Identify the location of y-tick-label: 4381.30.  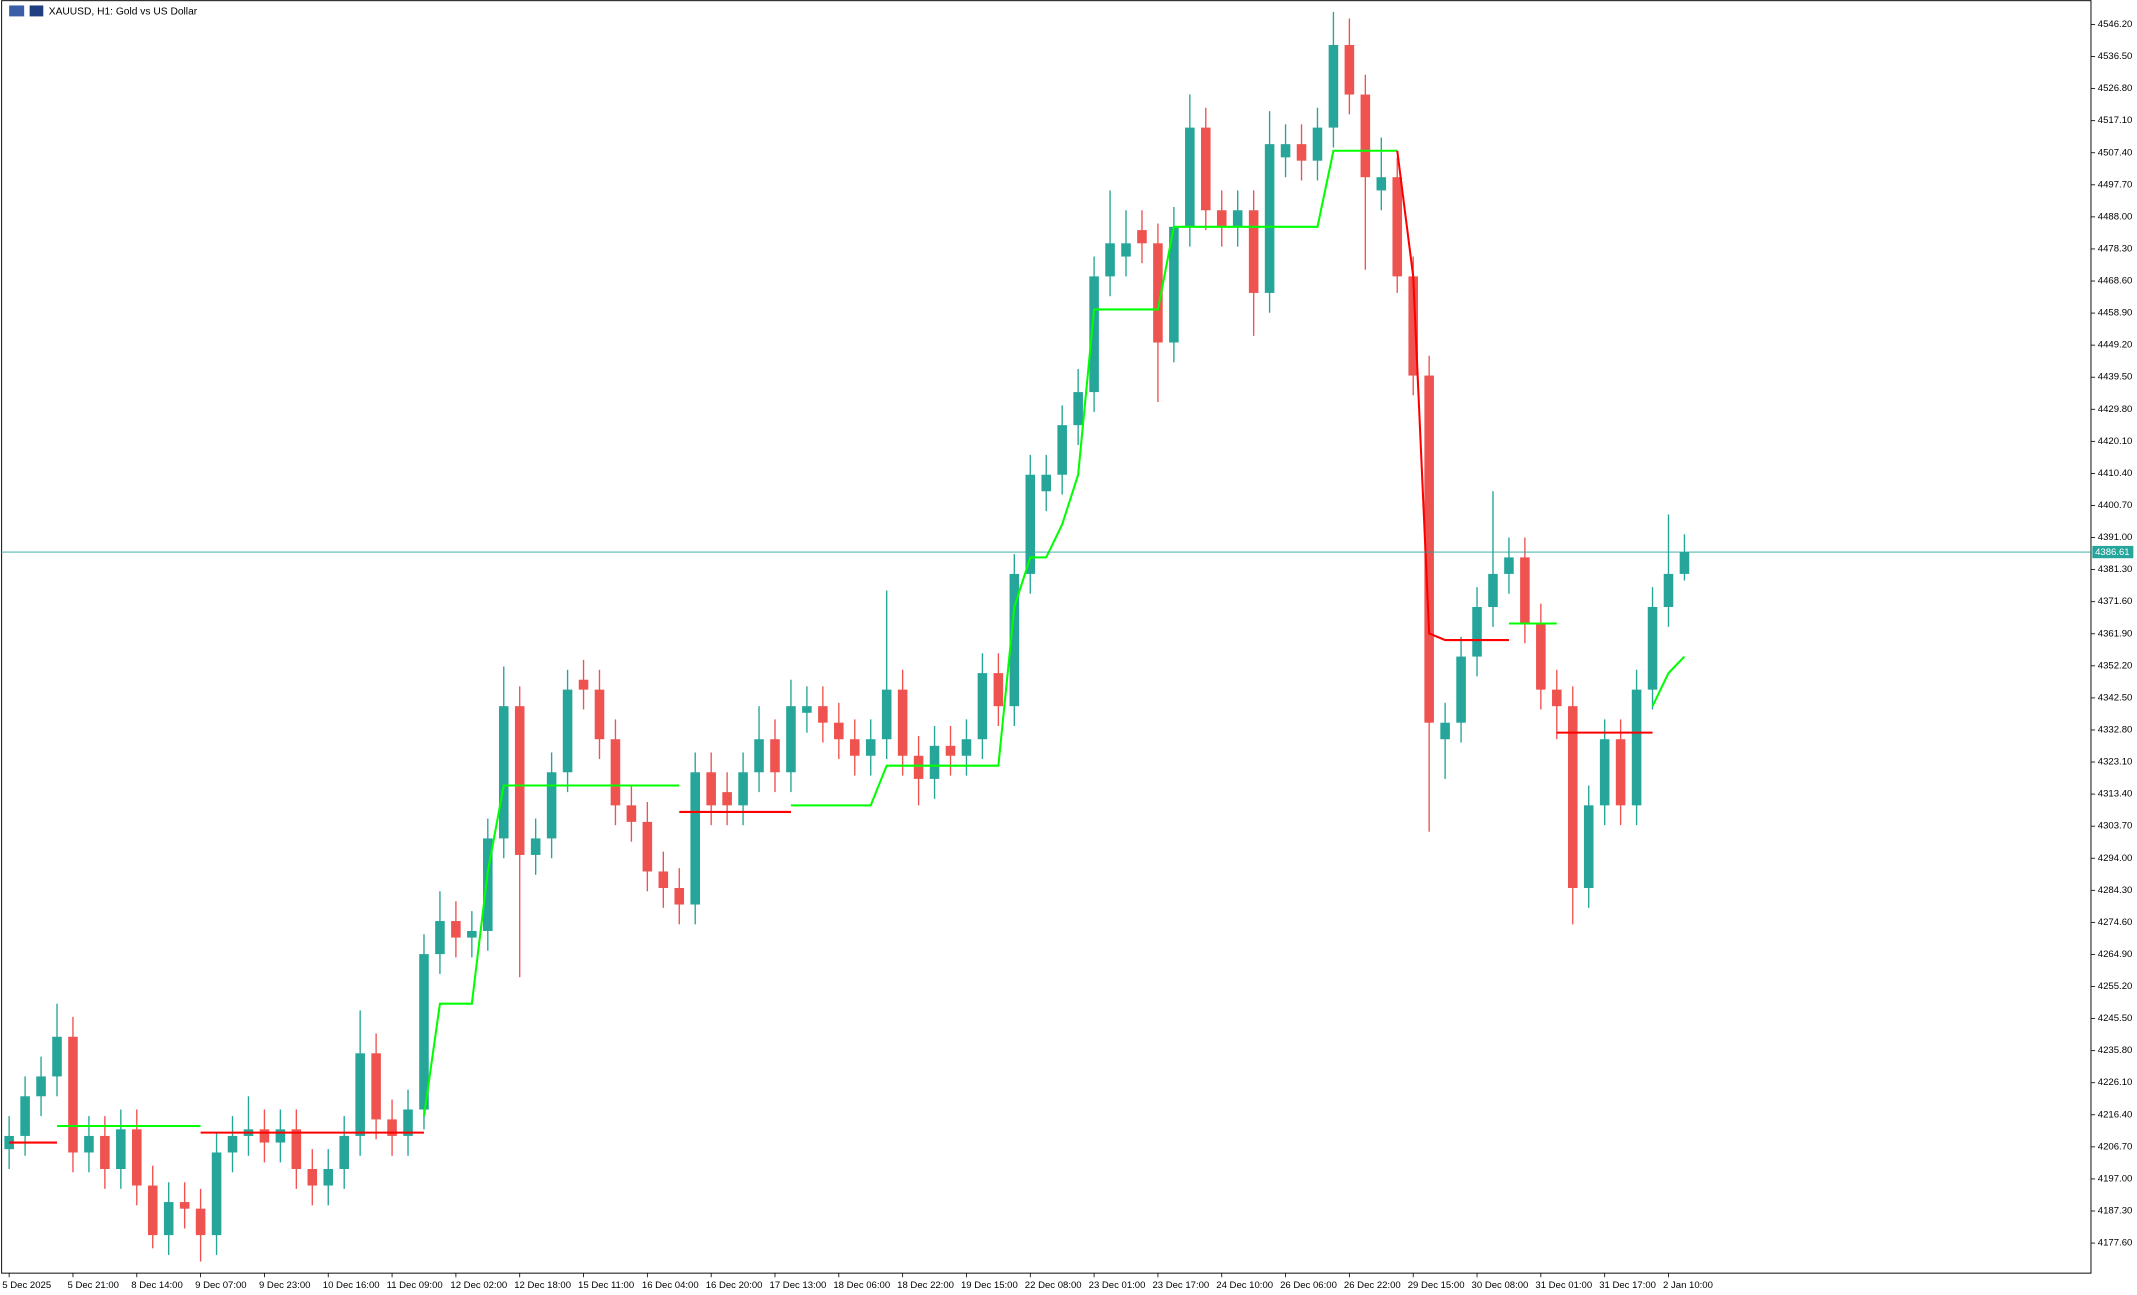
(2115, 569).